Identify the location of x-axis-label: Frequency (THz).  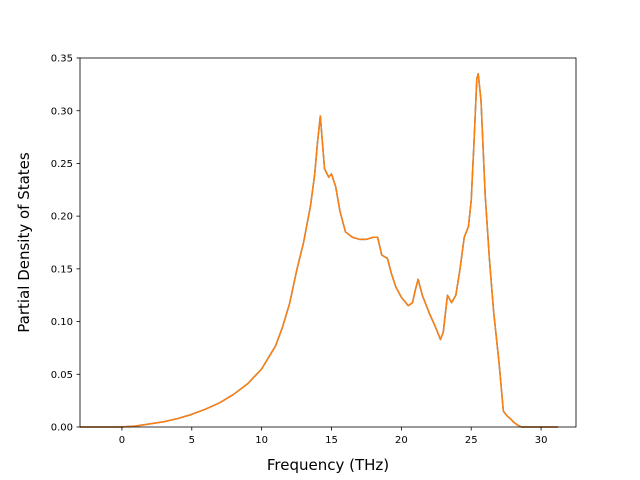
(328, 465).